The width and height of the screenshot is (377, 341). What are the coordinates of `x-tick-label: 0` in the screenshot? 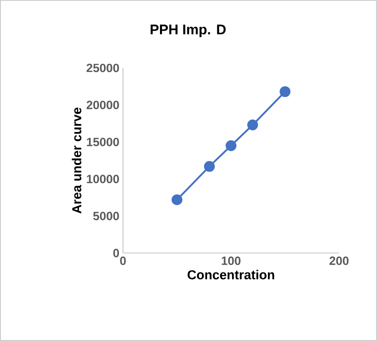 It's located at (123, 261).